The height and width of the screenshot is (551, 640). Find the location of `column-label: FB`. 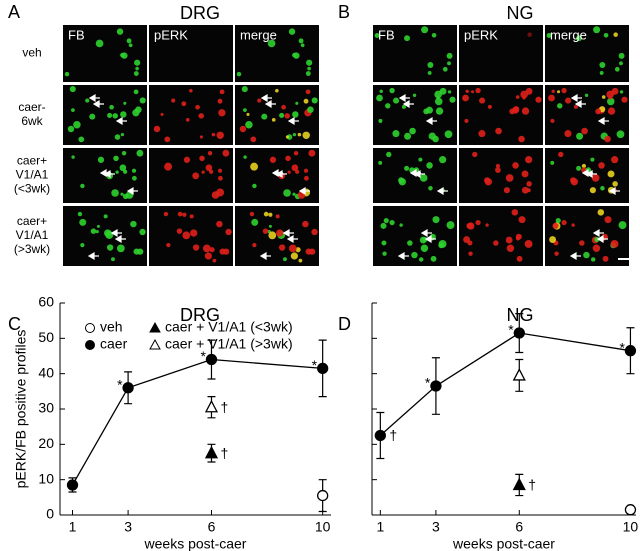

column-label: FB is located at coordinates (386, 34).